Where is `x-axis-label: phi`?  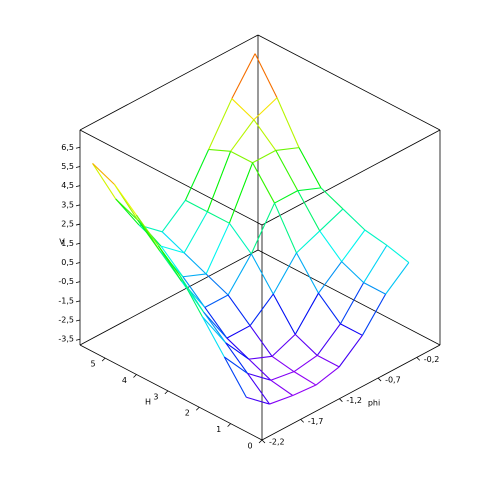 x-axis-label: phi is located at coordinates (374, 403).